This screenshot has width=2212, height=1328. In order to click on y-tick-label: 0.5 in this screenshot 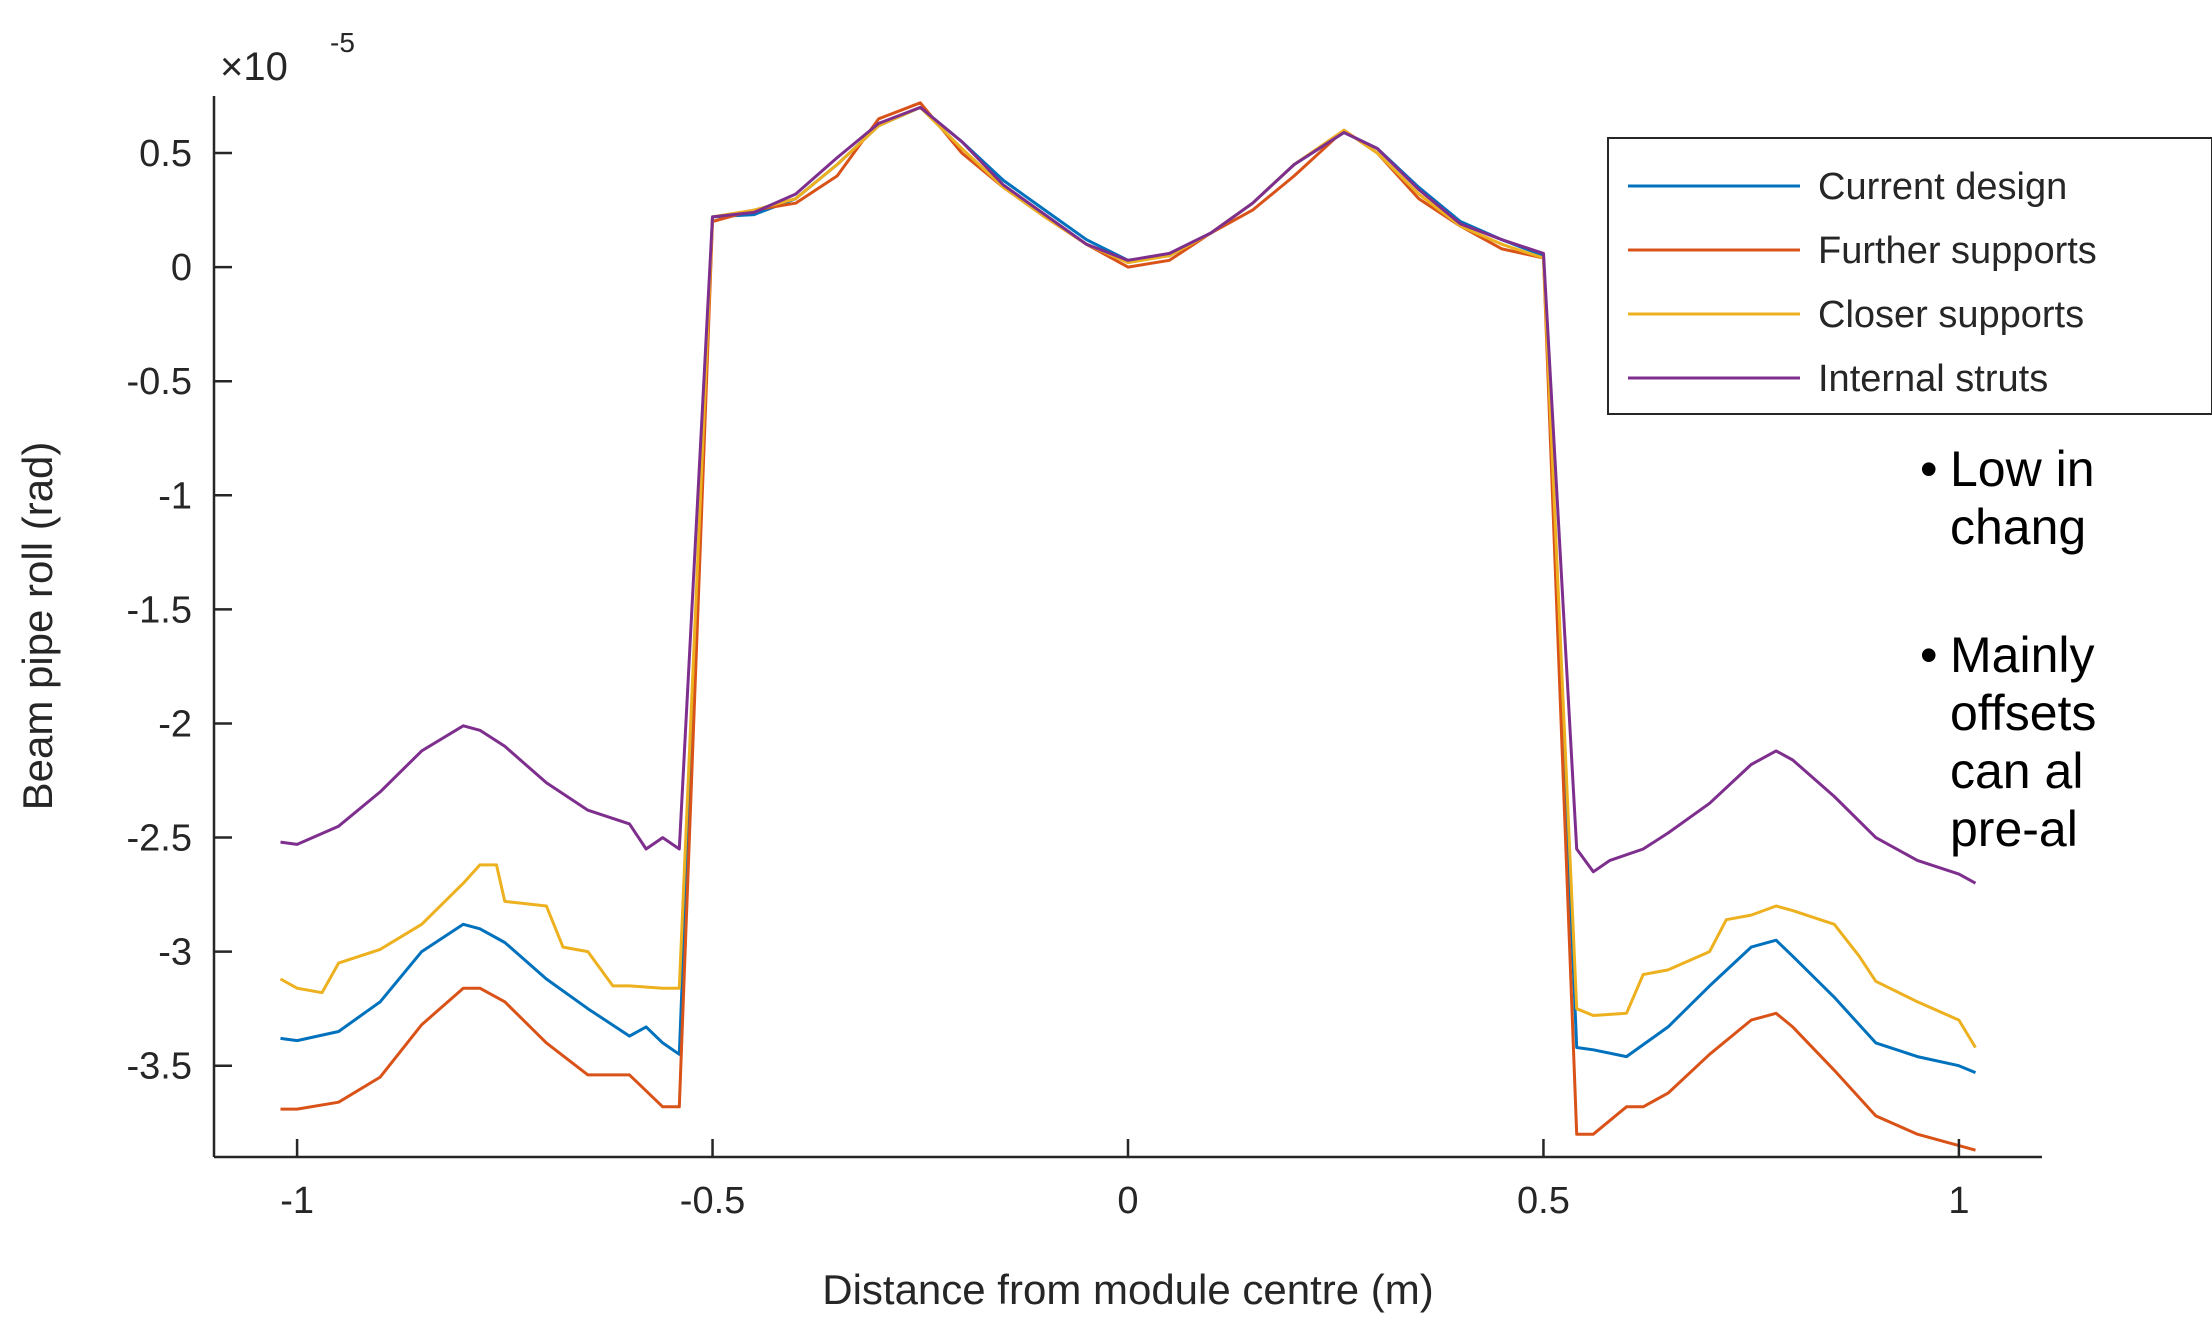, I will do `click(165, 154)`.